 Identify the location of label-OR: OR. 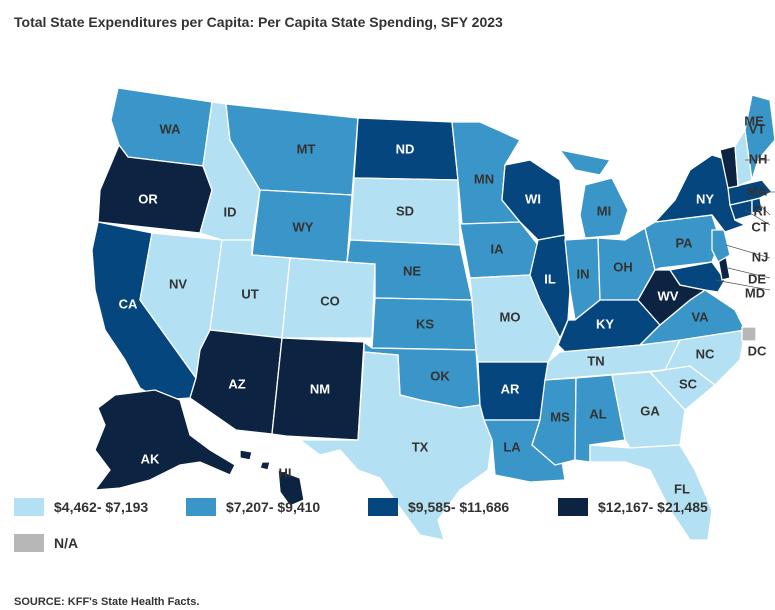
(148, 198).